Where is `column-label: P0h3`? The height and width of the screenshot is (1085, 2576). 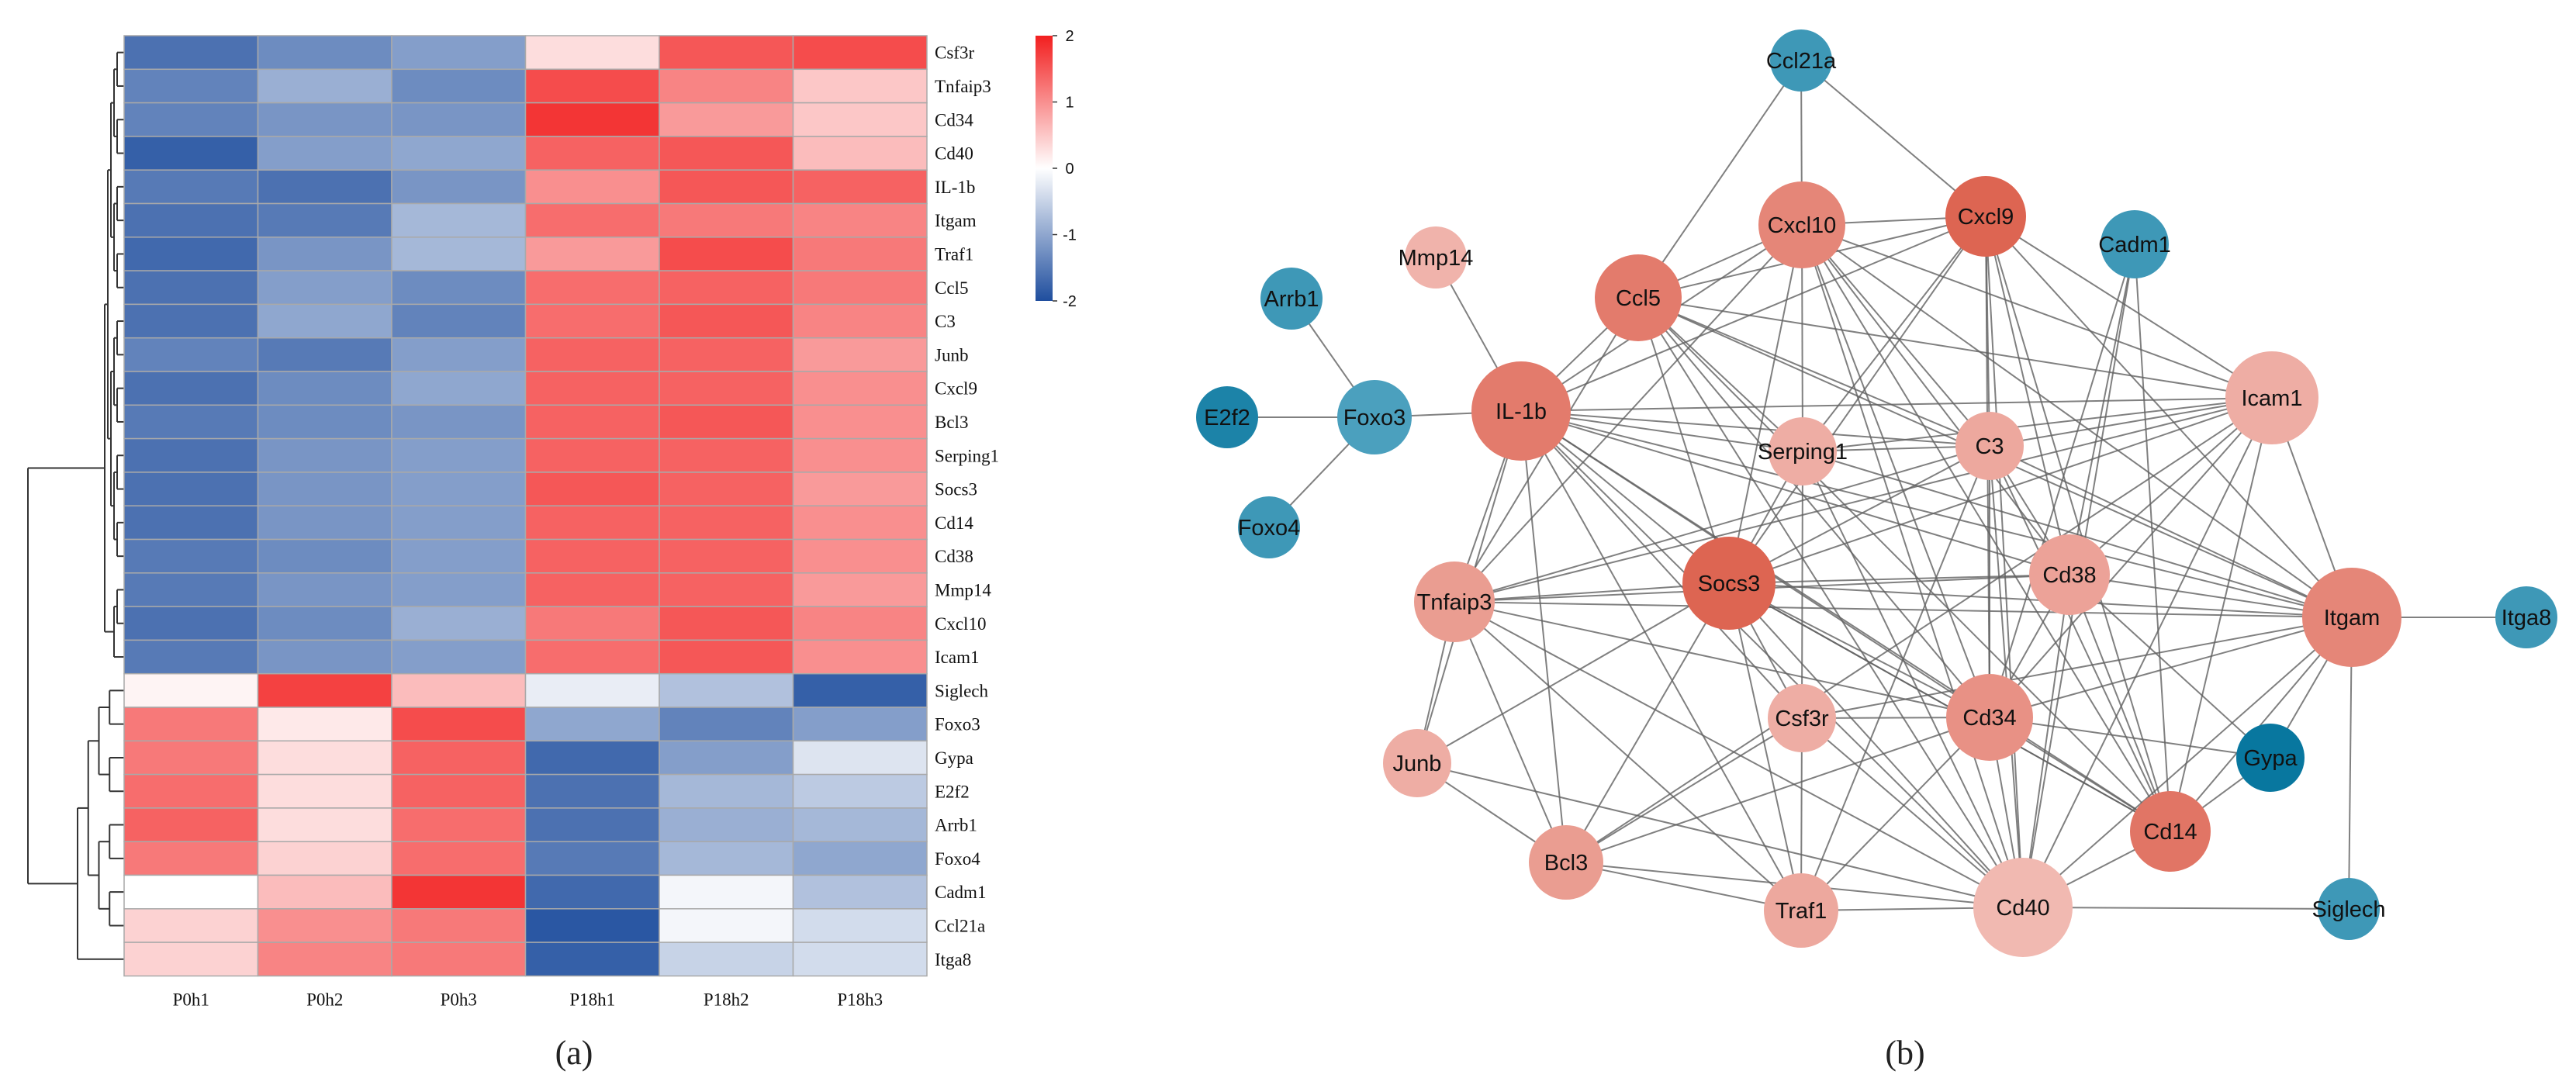 column-label: P0h3 is located at coordinates (459, 999).